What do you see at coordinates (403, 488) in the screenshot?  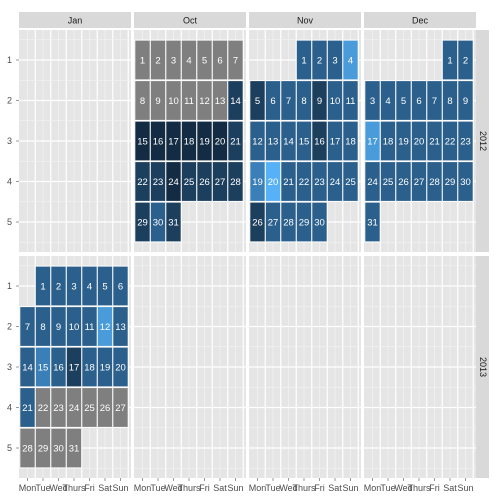 I see `x-tick-label: Wed` at bounding box center [403, 488].